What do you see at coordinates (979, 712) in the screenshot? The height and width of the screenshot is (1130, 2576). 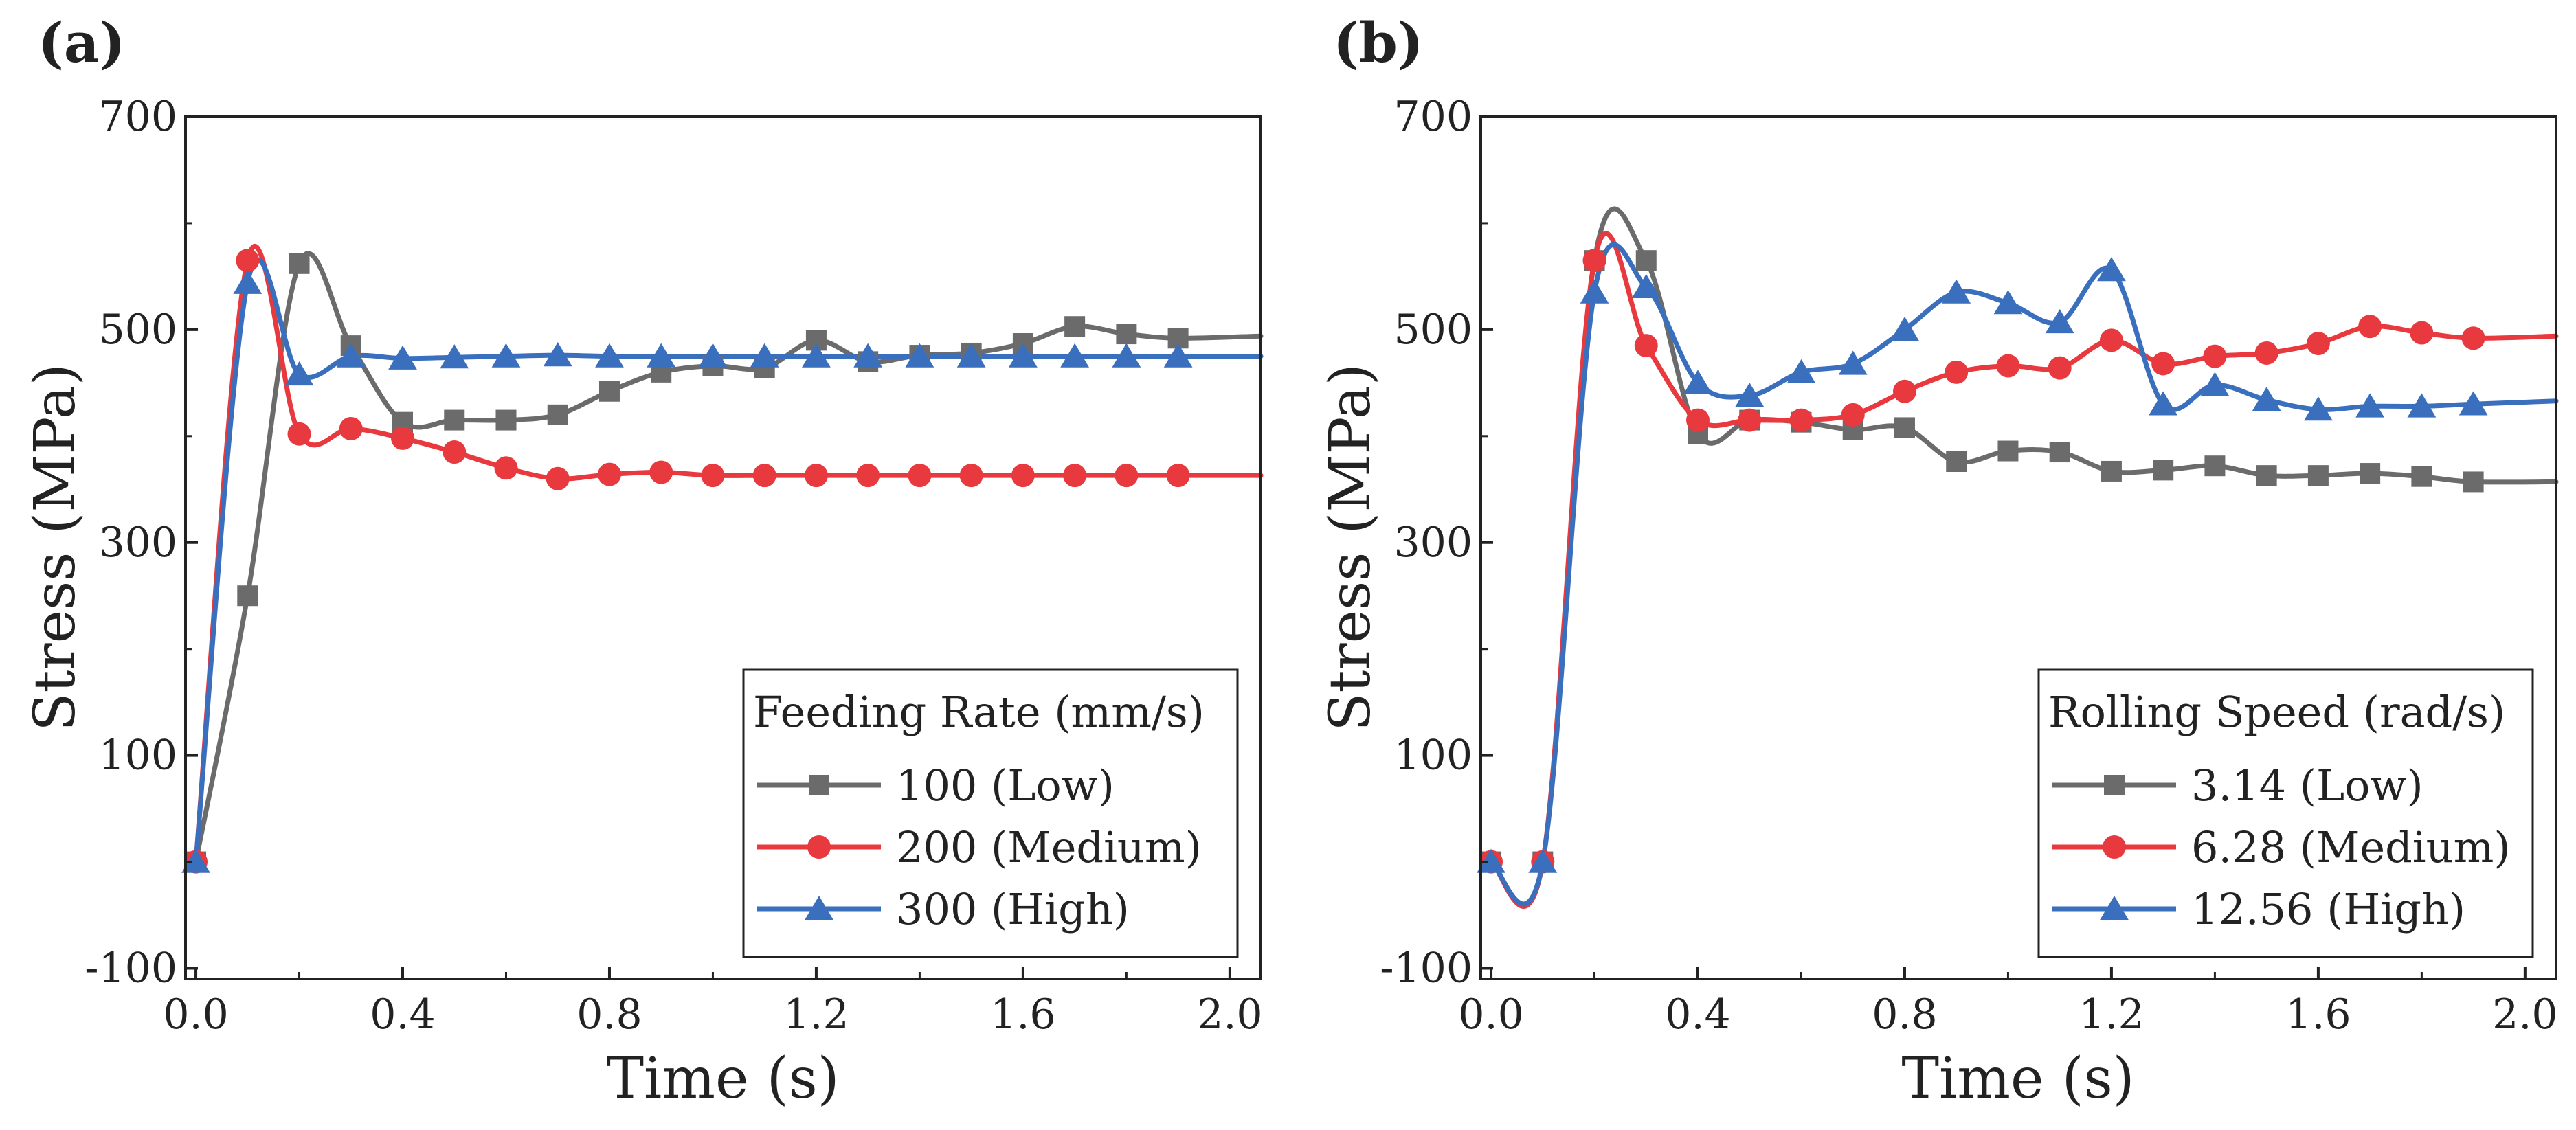 I see `legend-title-a: Feeding Rate (mm/s)` at bounding box center [979, 712].